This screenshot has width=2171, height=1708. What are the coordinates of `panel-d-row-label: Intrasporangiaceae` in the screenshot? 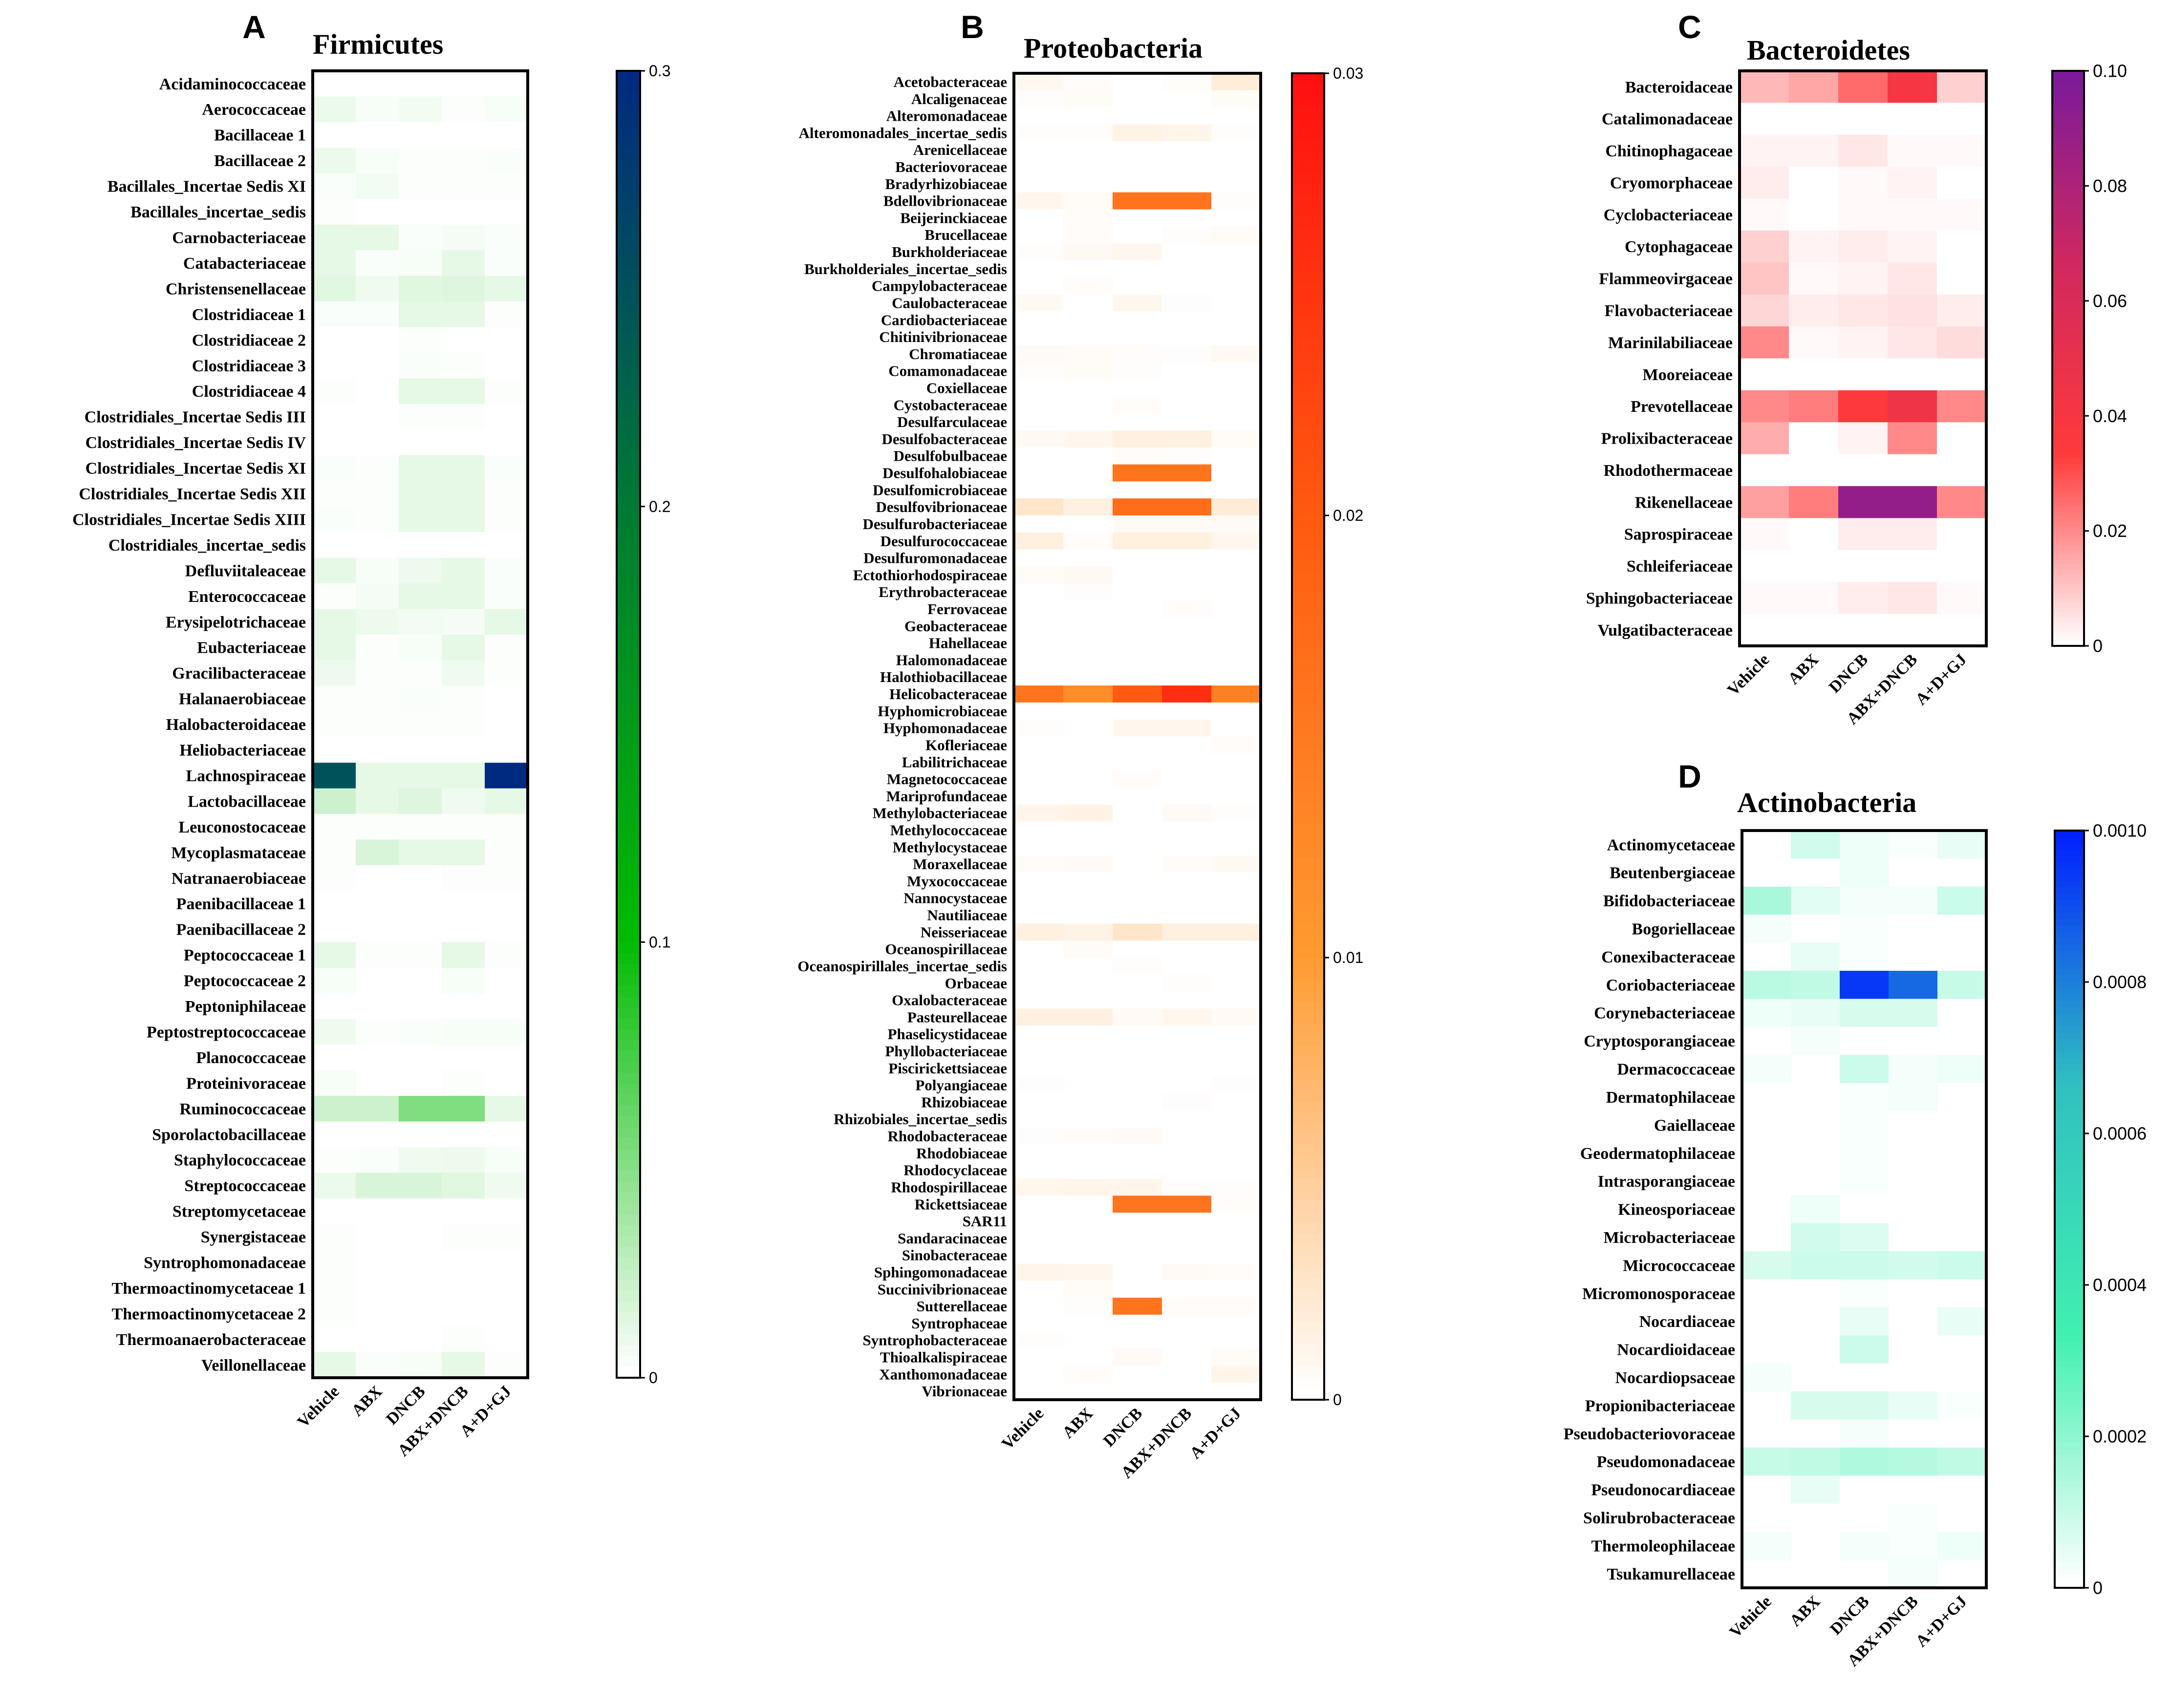 It's located at (1666, 1182).